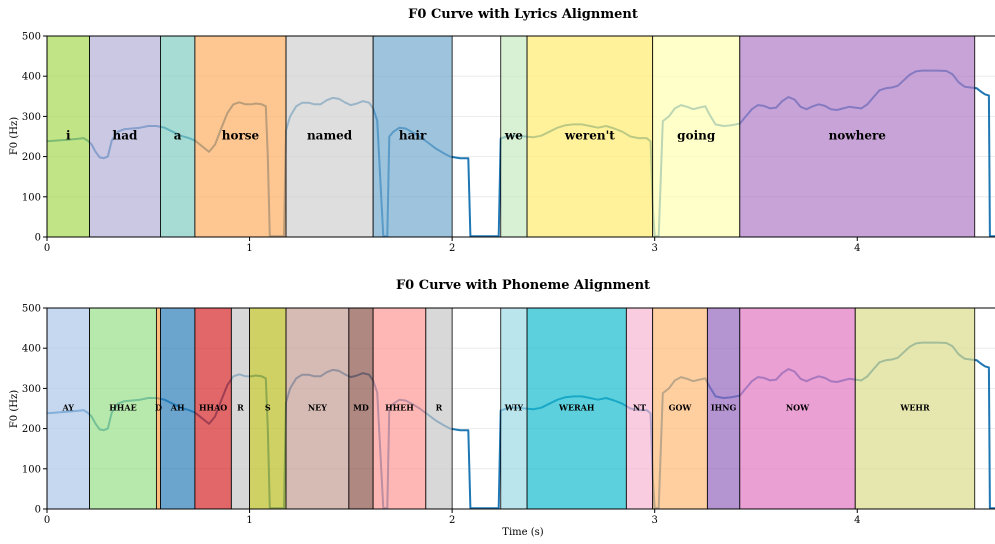  Describe the element at coordinates (31, 157) in the screenshot. I see `lyrics-ytick-label: 200` at that location.